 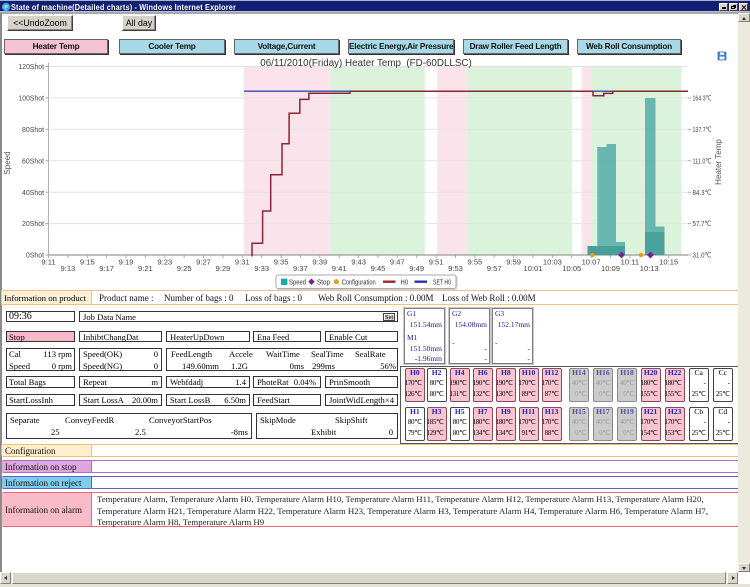 I want to click on svg-text: 137.7℃, so click(x=702, y=129).